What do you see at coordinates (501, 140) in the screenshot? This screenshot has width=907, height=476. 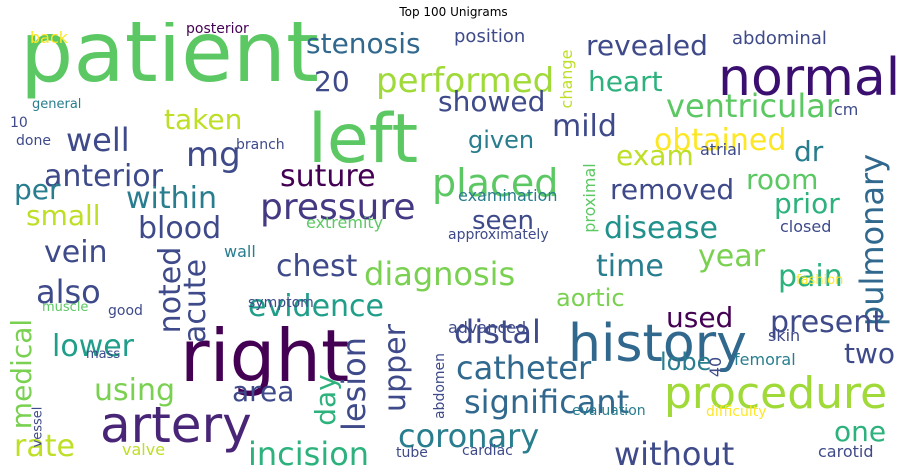 I see `word-given: given` at bounding box center [501, 140].